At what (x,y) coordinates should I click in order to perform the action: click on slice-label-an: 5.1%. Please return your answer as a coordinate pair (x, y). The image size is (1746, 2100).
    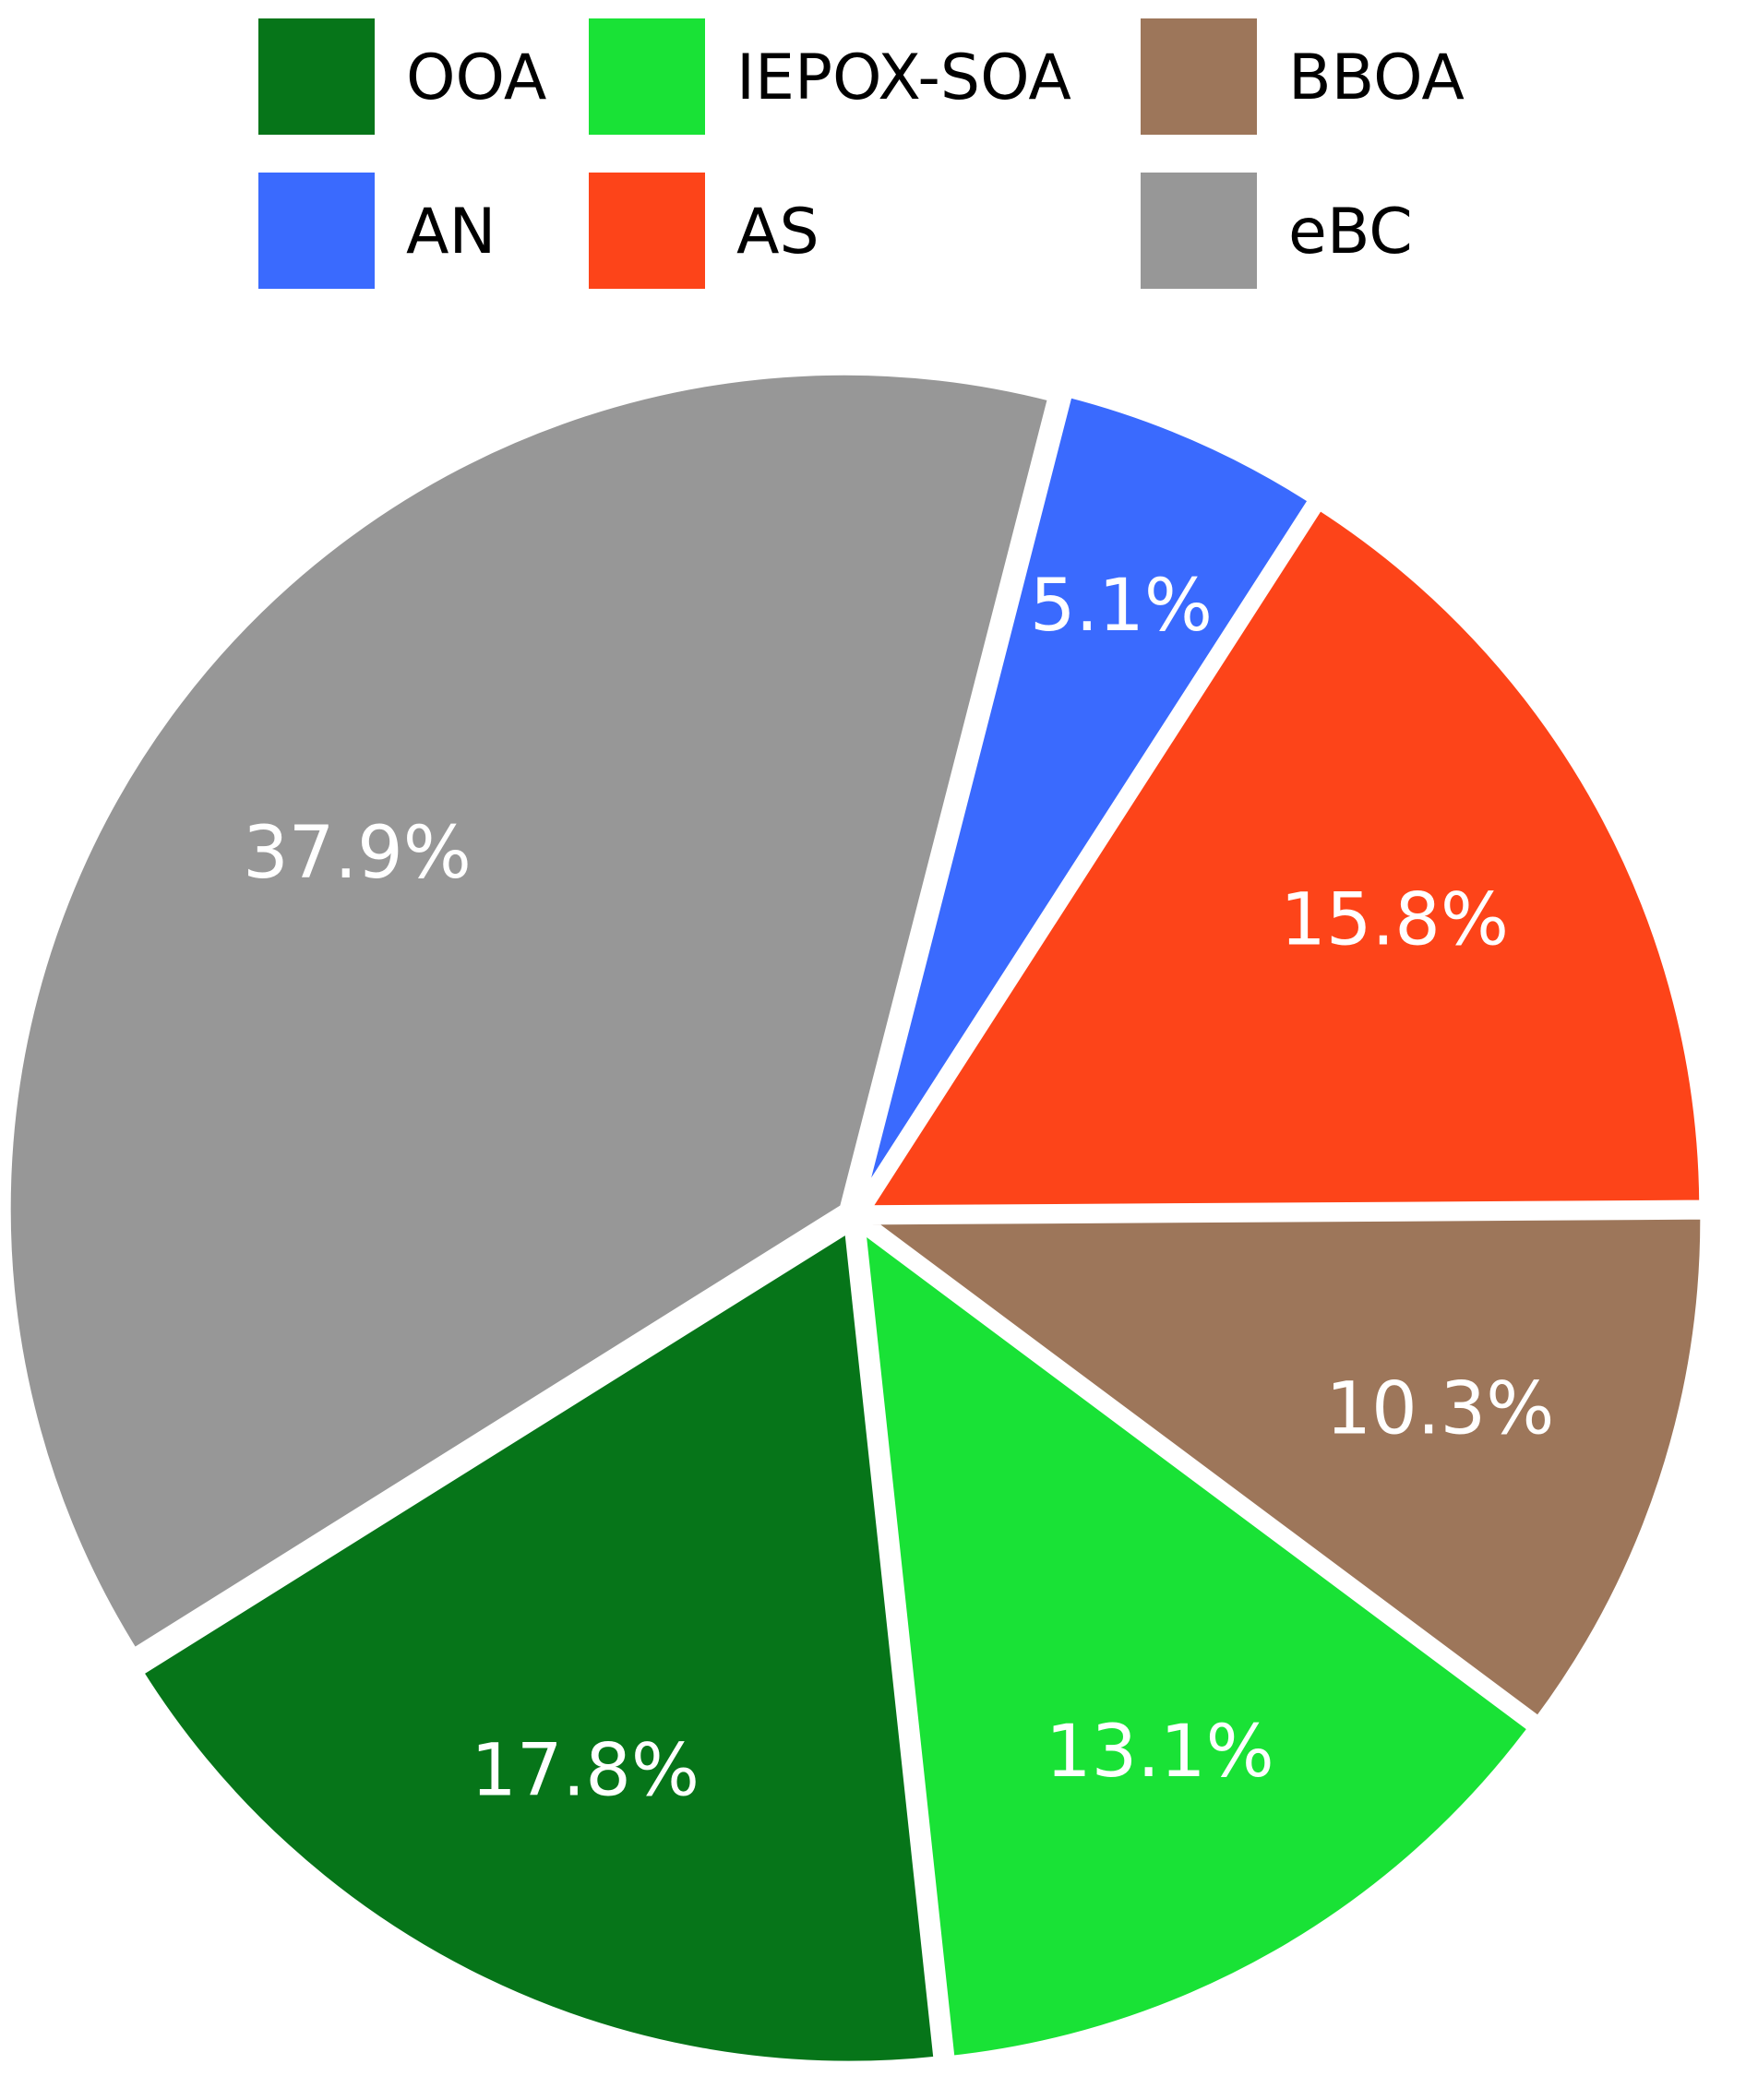
    Looking at the image, I should click on (1121, 606).